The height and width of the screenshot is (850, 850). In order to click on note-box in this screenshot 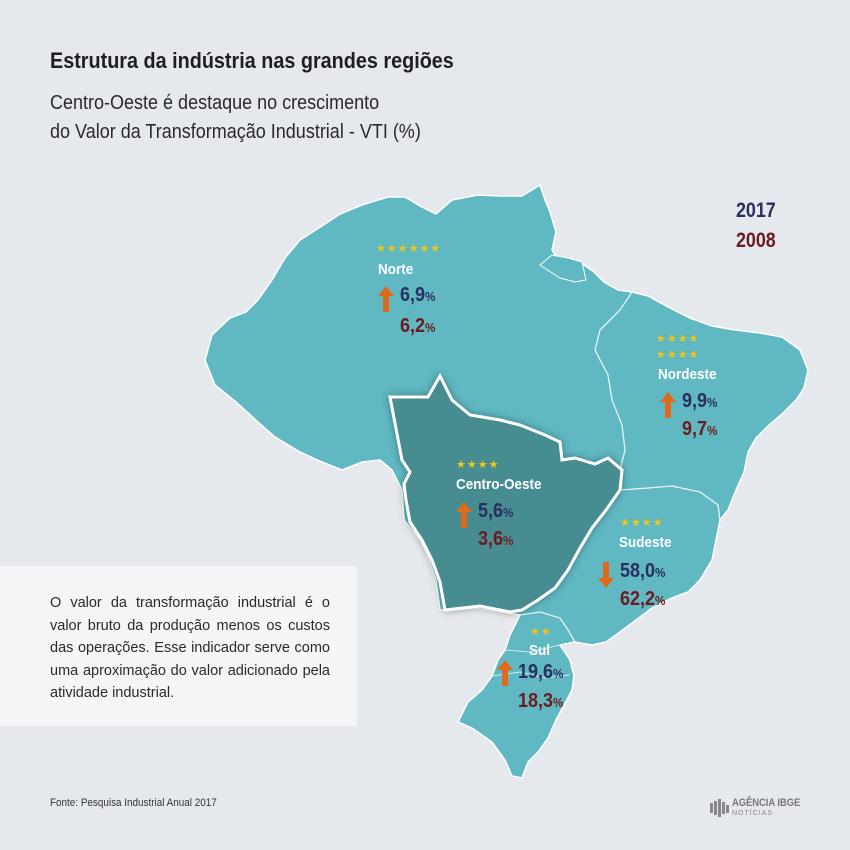, I will do `click(178, 646)`.